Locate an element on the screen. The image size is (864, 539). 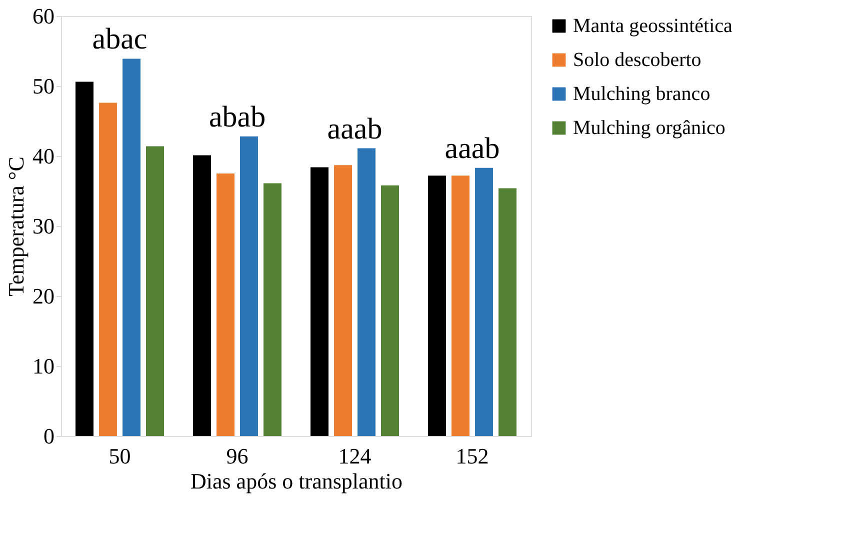
y-tick-label: 60 is located at coordinates (43, 16).